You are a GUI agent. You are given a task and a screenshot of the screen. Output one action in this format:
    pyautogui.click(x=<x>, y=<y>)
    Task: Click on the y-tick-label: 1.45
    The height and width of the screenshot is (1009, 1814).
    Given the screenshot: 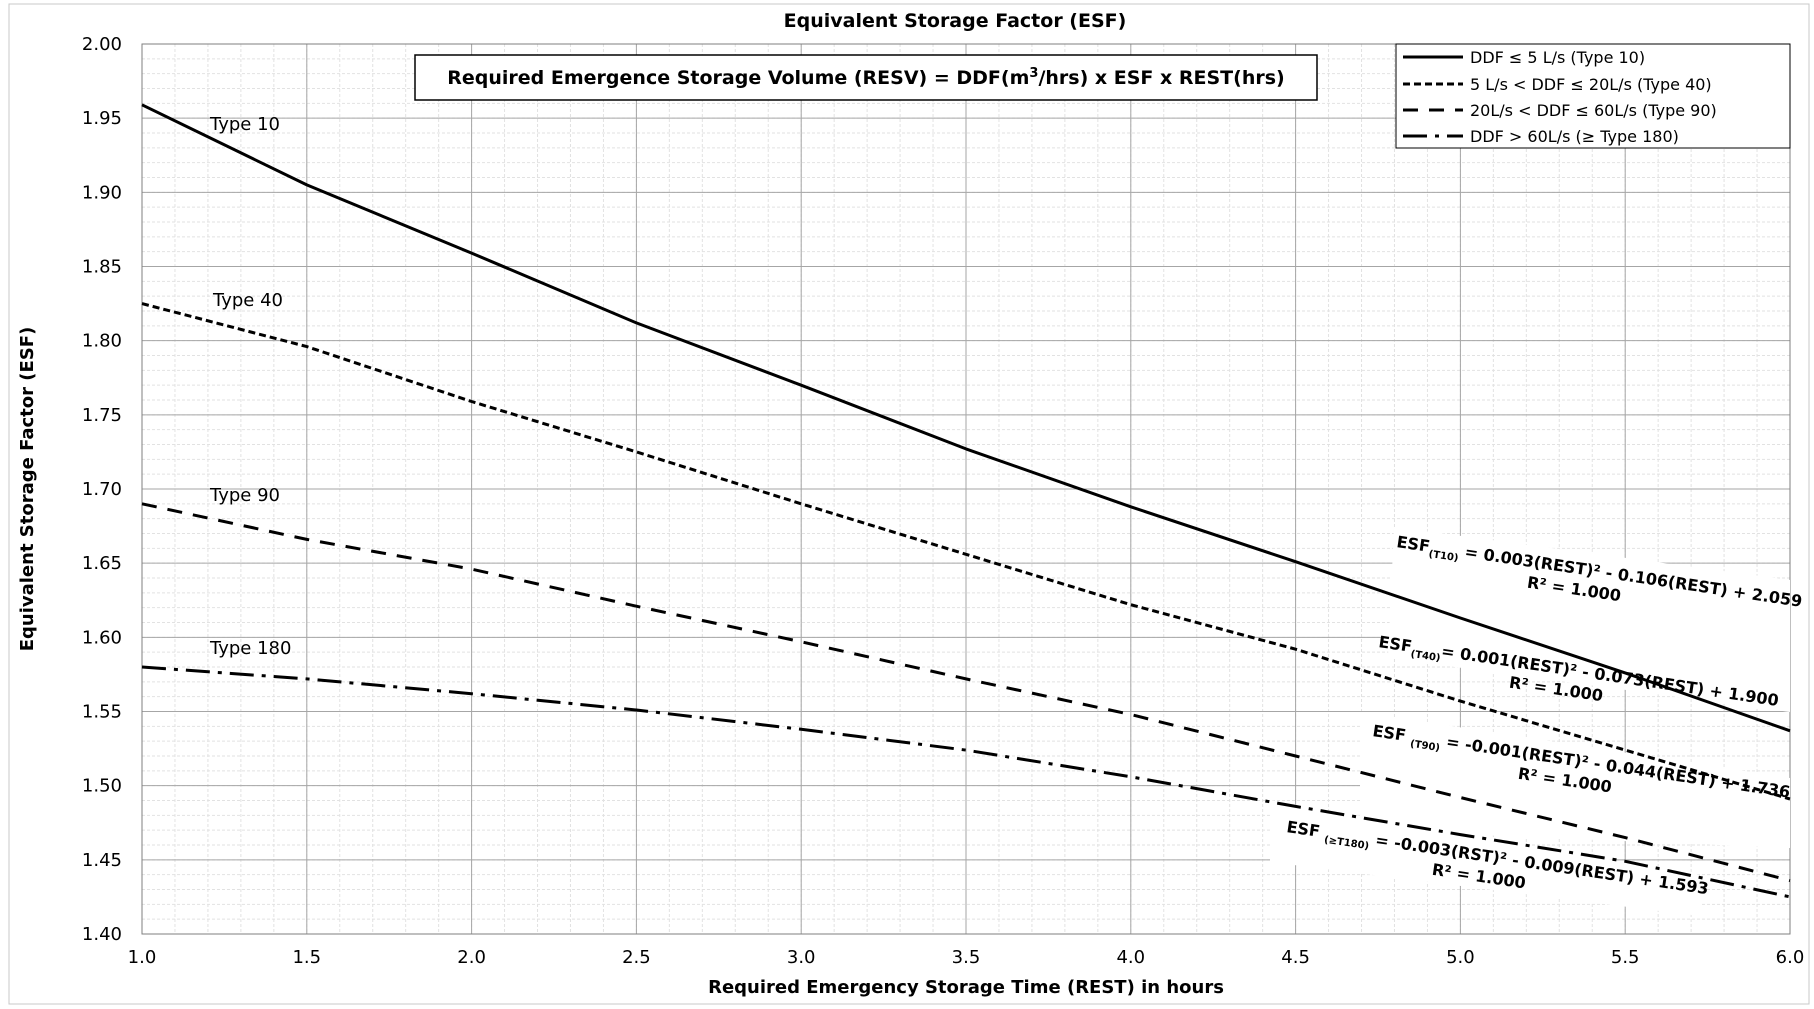 What is the action you would take?
    pyautogui.click(x=102, y=860)
    